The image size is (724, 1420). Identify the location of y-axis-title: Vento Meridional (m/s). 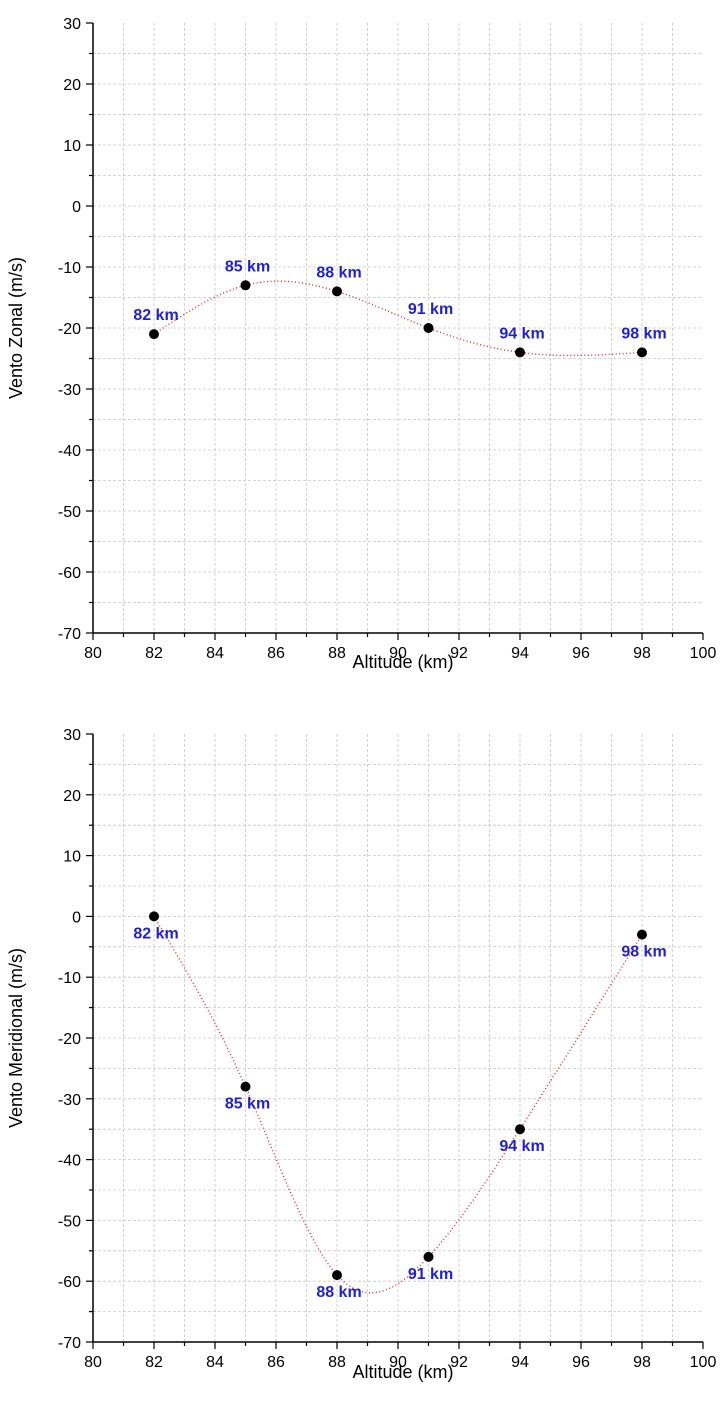
(16, 1038).